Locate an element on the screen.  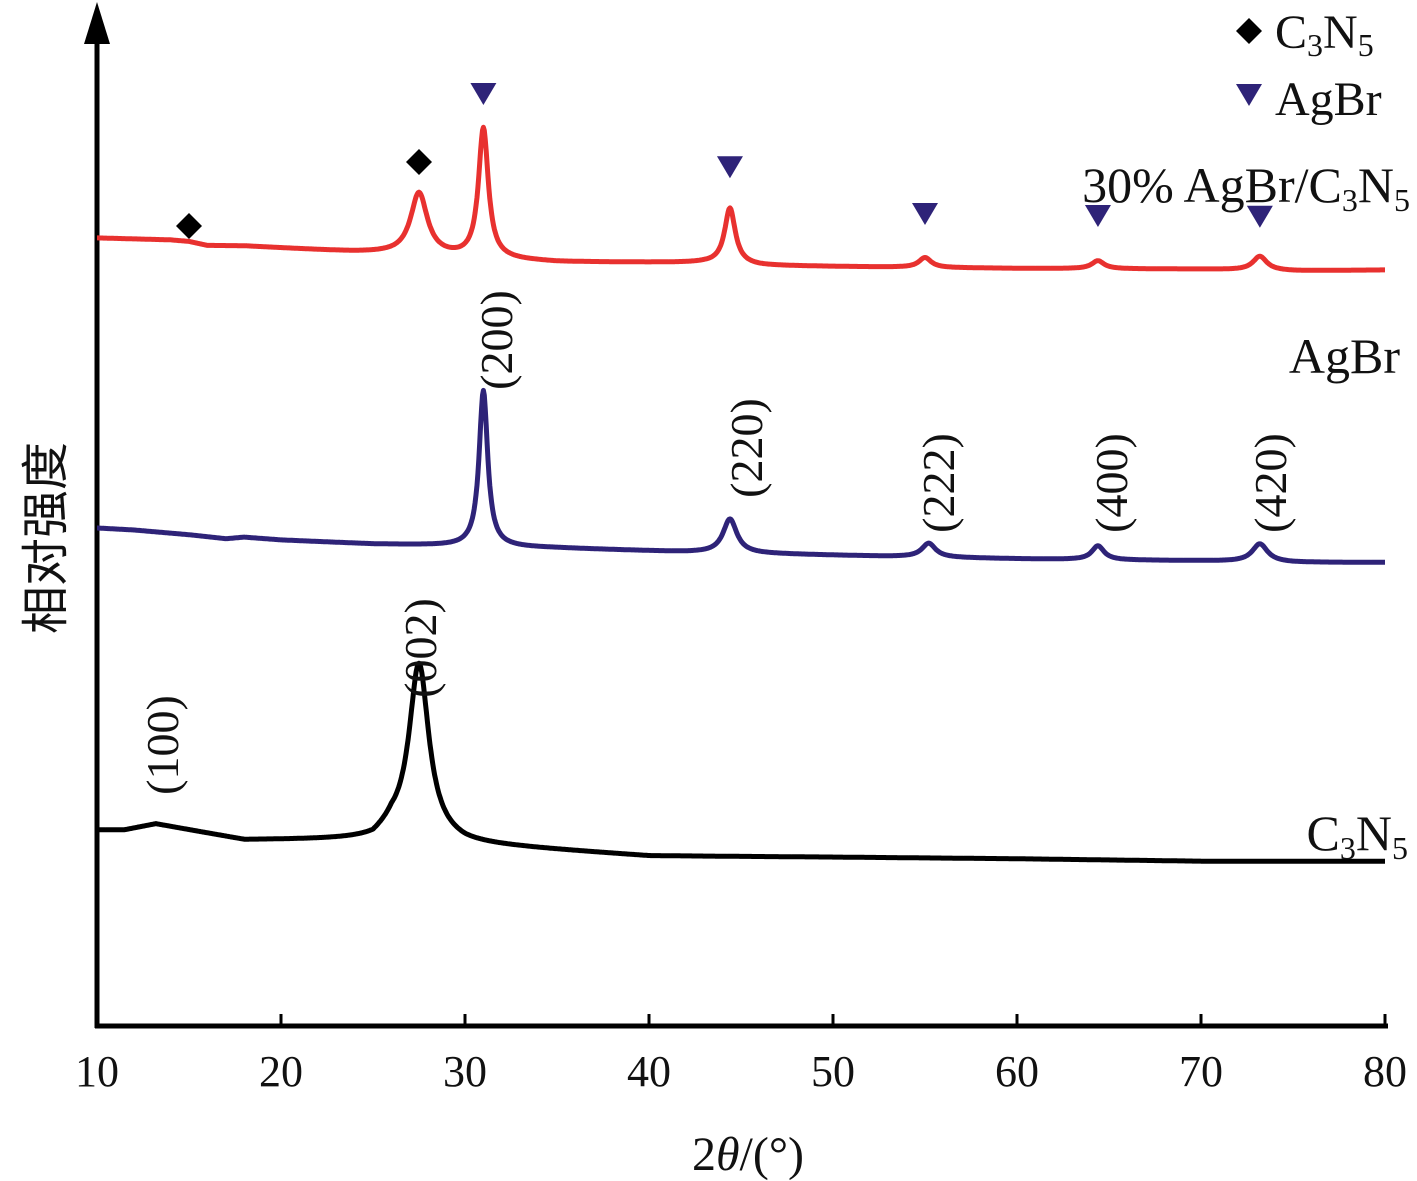
x-tick-label-60: 60 is located at coordinates (1017, 1071).